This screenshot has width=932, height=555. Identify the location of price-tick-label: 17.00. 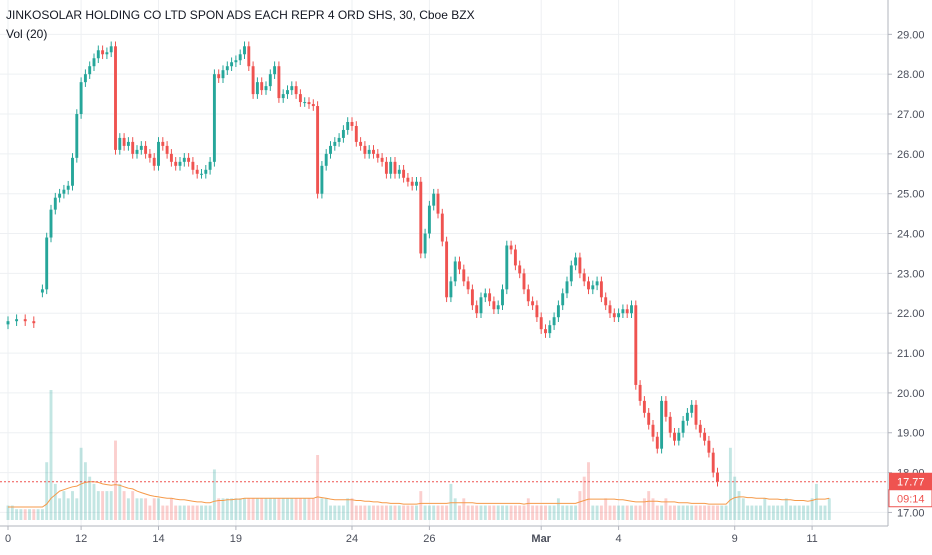
(911, 513).